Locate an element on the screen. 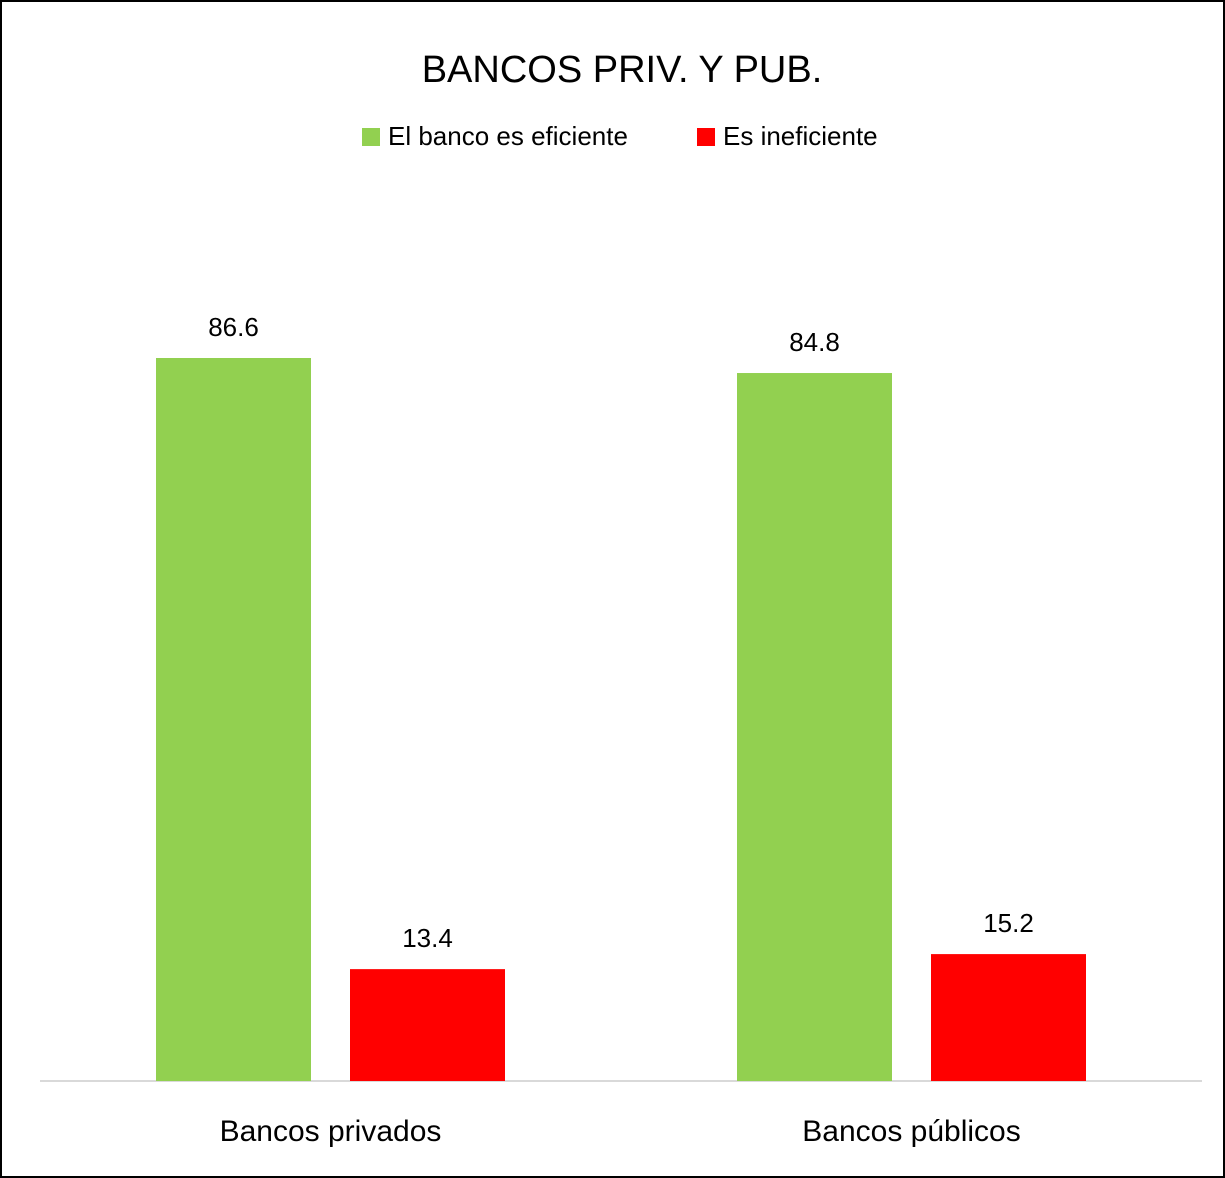 This screenshot has height=1178, width=1225. chart-title: BANCOS PRIV. Y PUB. is located at coordinates (622, 70).